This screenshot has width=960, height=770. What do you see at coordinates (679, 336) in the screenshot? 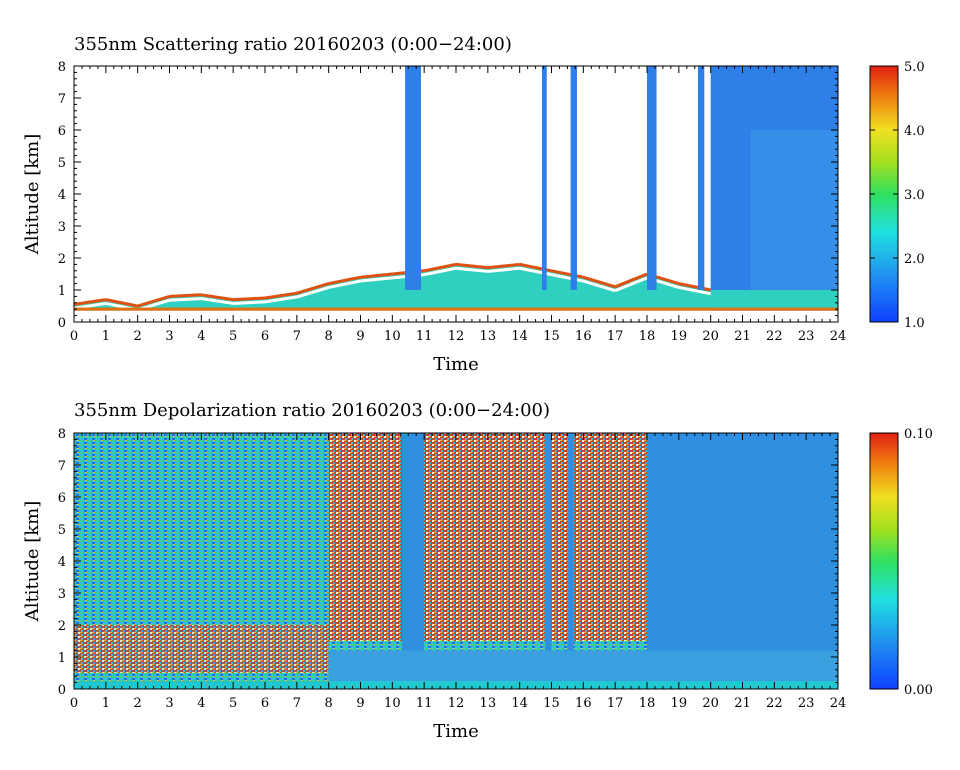
I see `x-tick-label: 19` at bounding box center [679, 336].